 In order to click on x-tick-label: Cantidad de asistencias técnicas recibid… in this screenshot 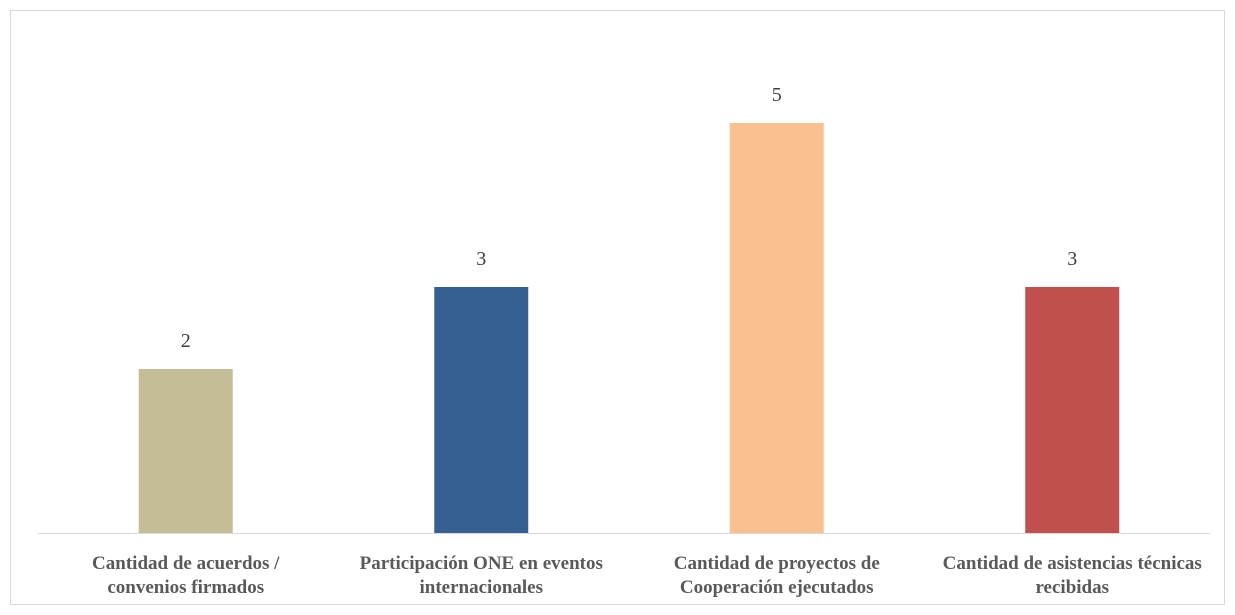, I will do `click(1072, 575)`.